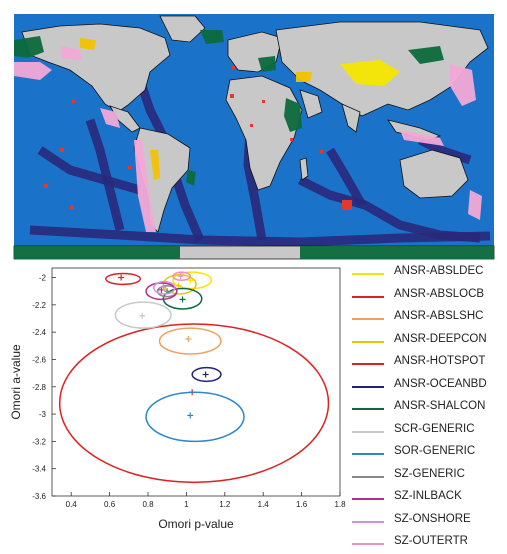 Image resolution: width=507 pixels, height=554 pixels. Describe the element at coordinates (190, 415) in the screenshot. I see `center-sor-generic` at that location.